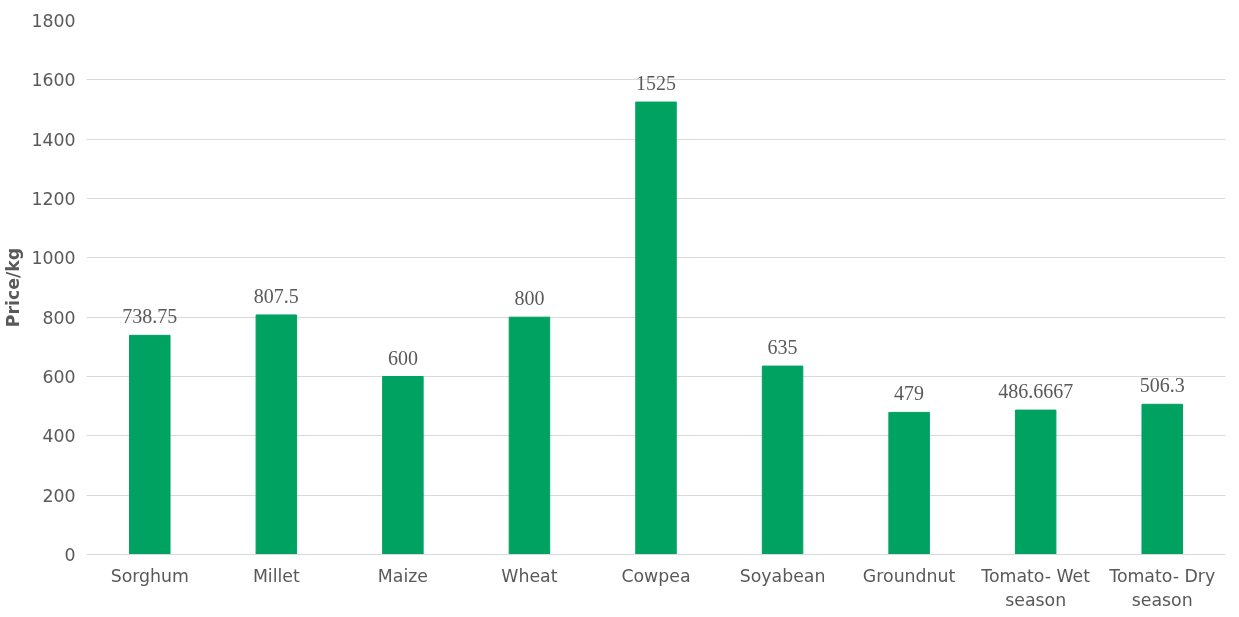  Describe the element at coordinates (402, 575) in the screenshot. I see `x-tick-label: Maize` at that location.